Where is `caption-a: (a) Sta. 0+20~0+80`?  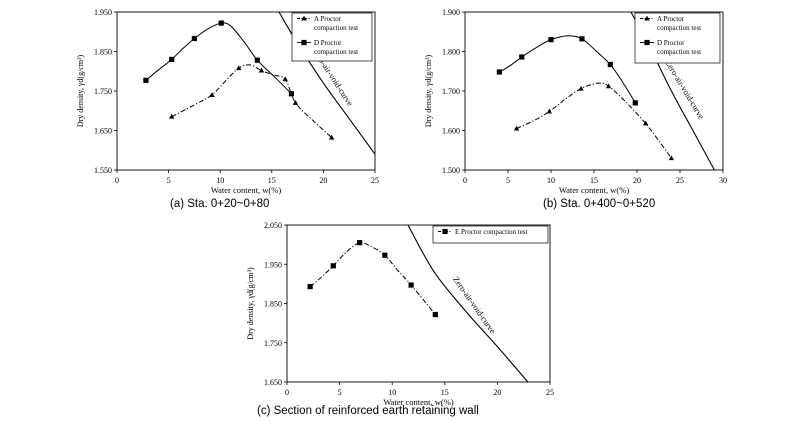
caption-a: (a) Sta. 0+20~0+80 is located at coordinates (220, 204).